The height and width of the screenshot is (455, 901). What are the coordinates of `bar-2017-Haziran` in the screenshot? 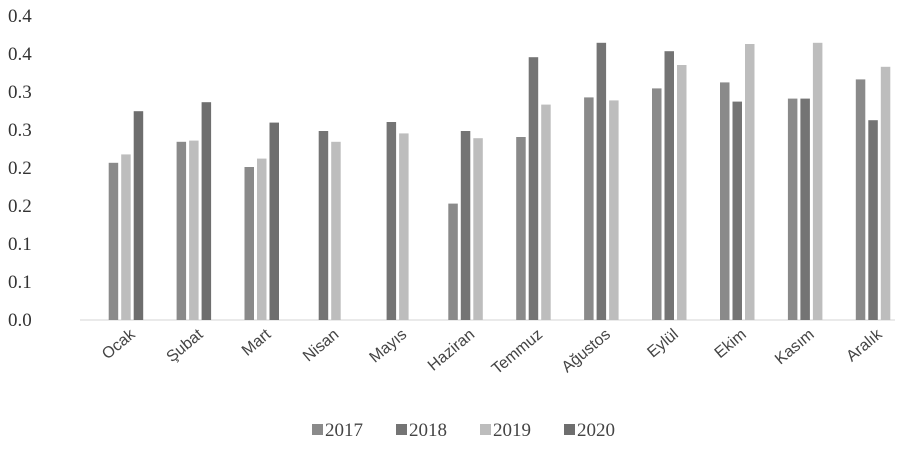 It's located at (453, 261).